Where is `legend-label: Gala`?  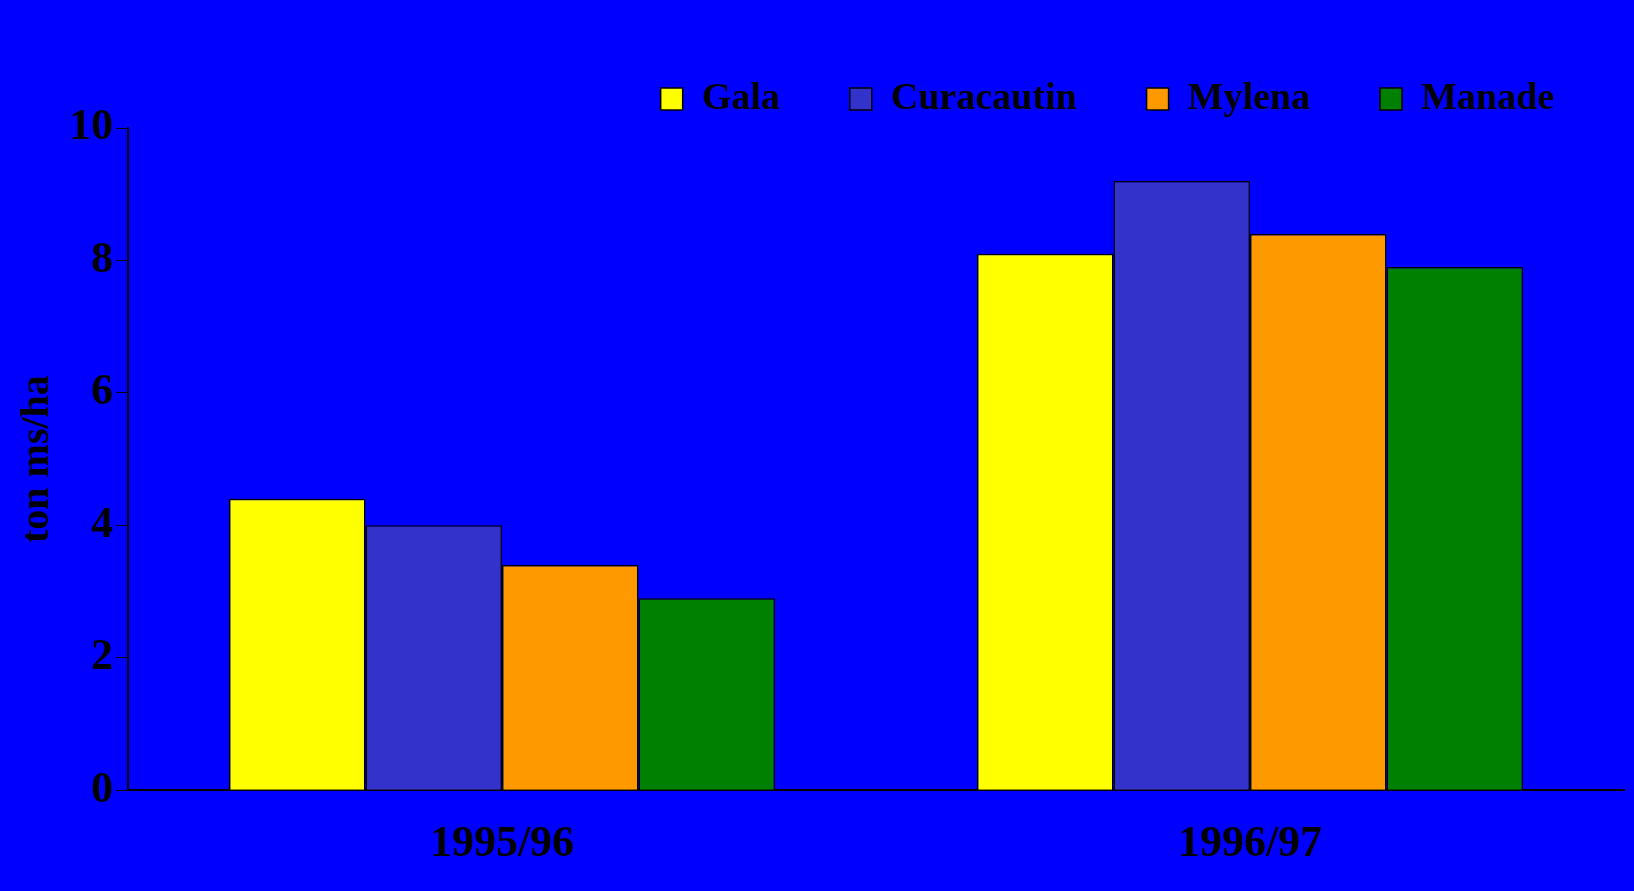 legend-label: Gala is located at coordinates (740, 95).